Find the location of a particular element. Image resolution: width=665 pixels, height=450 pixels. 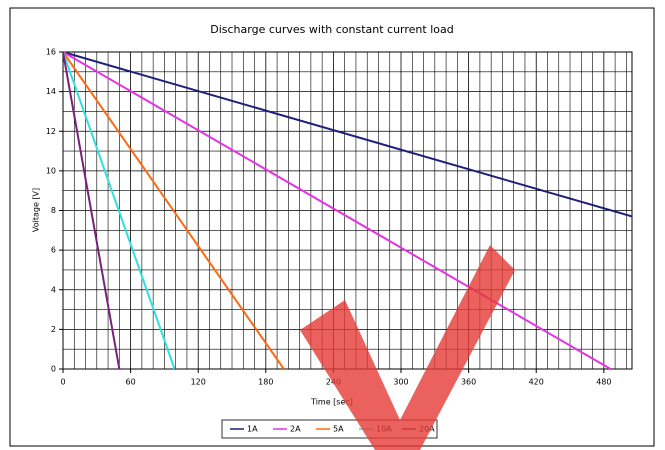

watermark is located at coordinates (407, 347).